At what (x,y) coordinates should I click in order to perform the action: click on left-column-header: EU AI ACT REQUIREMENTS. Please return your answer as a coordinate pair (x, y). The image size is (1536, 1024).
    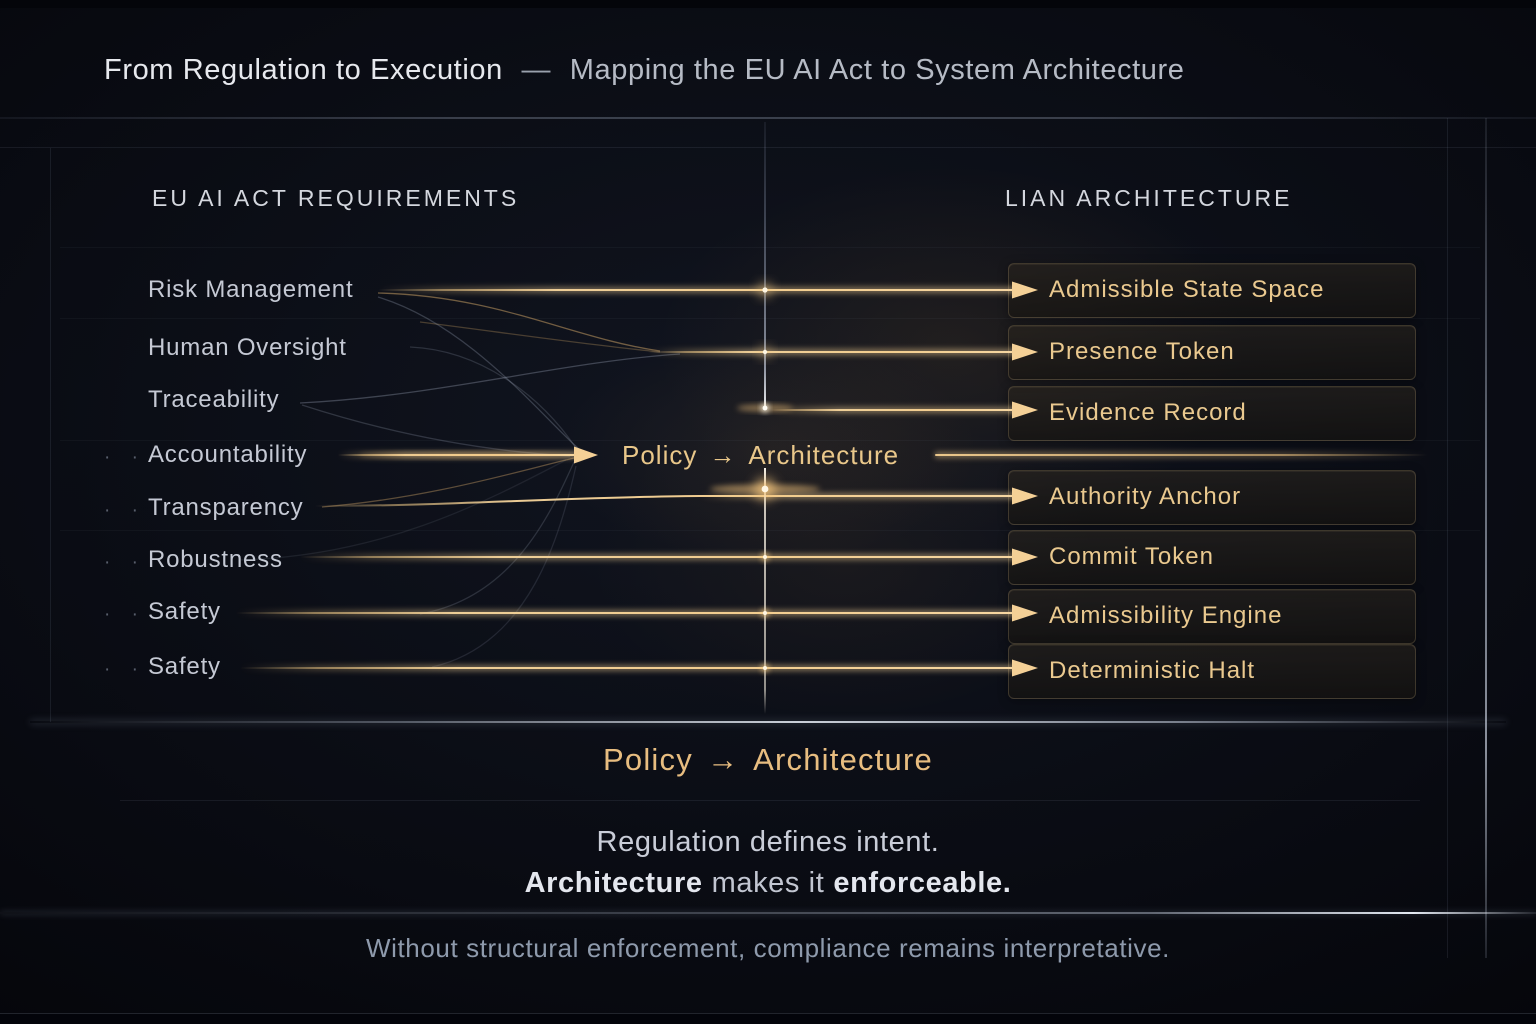
    Looking at the image, I should click on (336, 198).